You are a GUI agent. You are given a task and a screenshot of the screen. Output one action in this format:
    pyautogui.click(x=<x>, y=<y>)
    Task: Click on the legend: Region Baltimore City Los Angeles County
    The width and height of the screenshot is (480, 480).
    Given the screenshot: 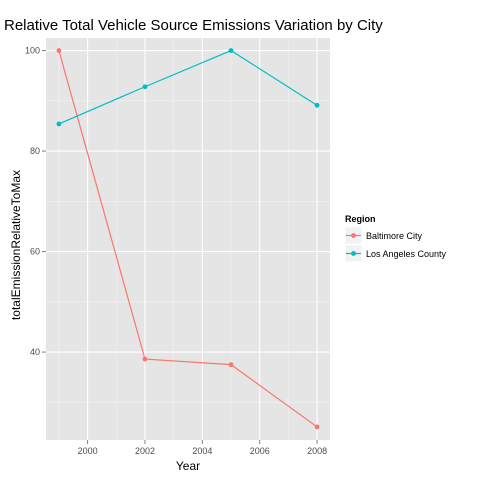 What is the action you would take?
    pyautogui.click(x=395, y=238)
    